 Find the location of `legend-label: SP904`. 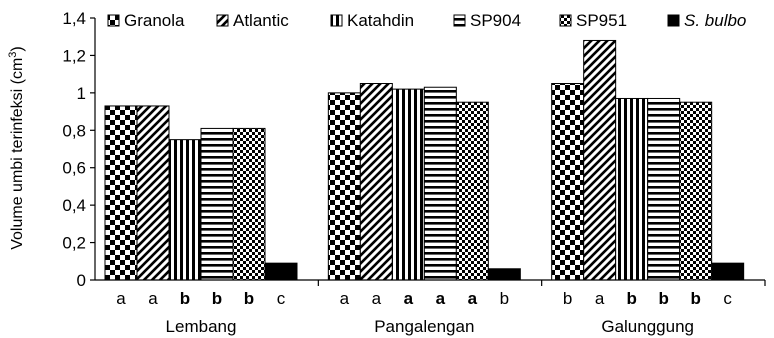

legend-label: SP904 is located at coordinates (495, 20).